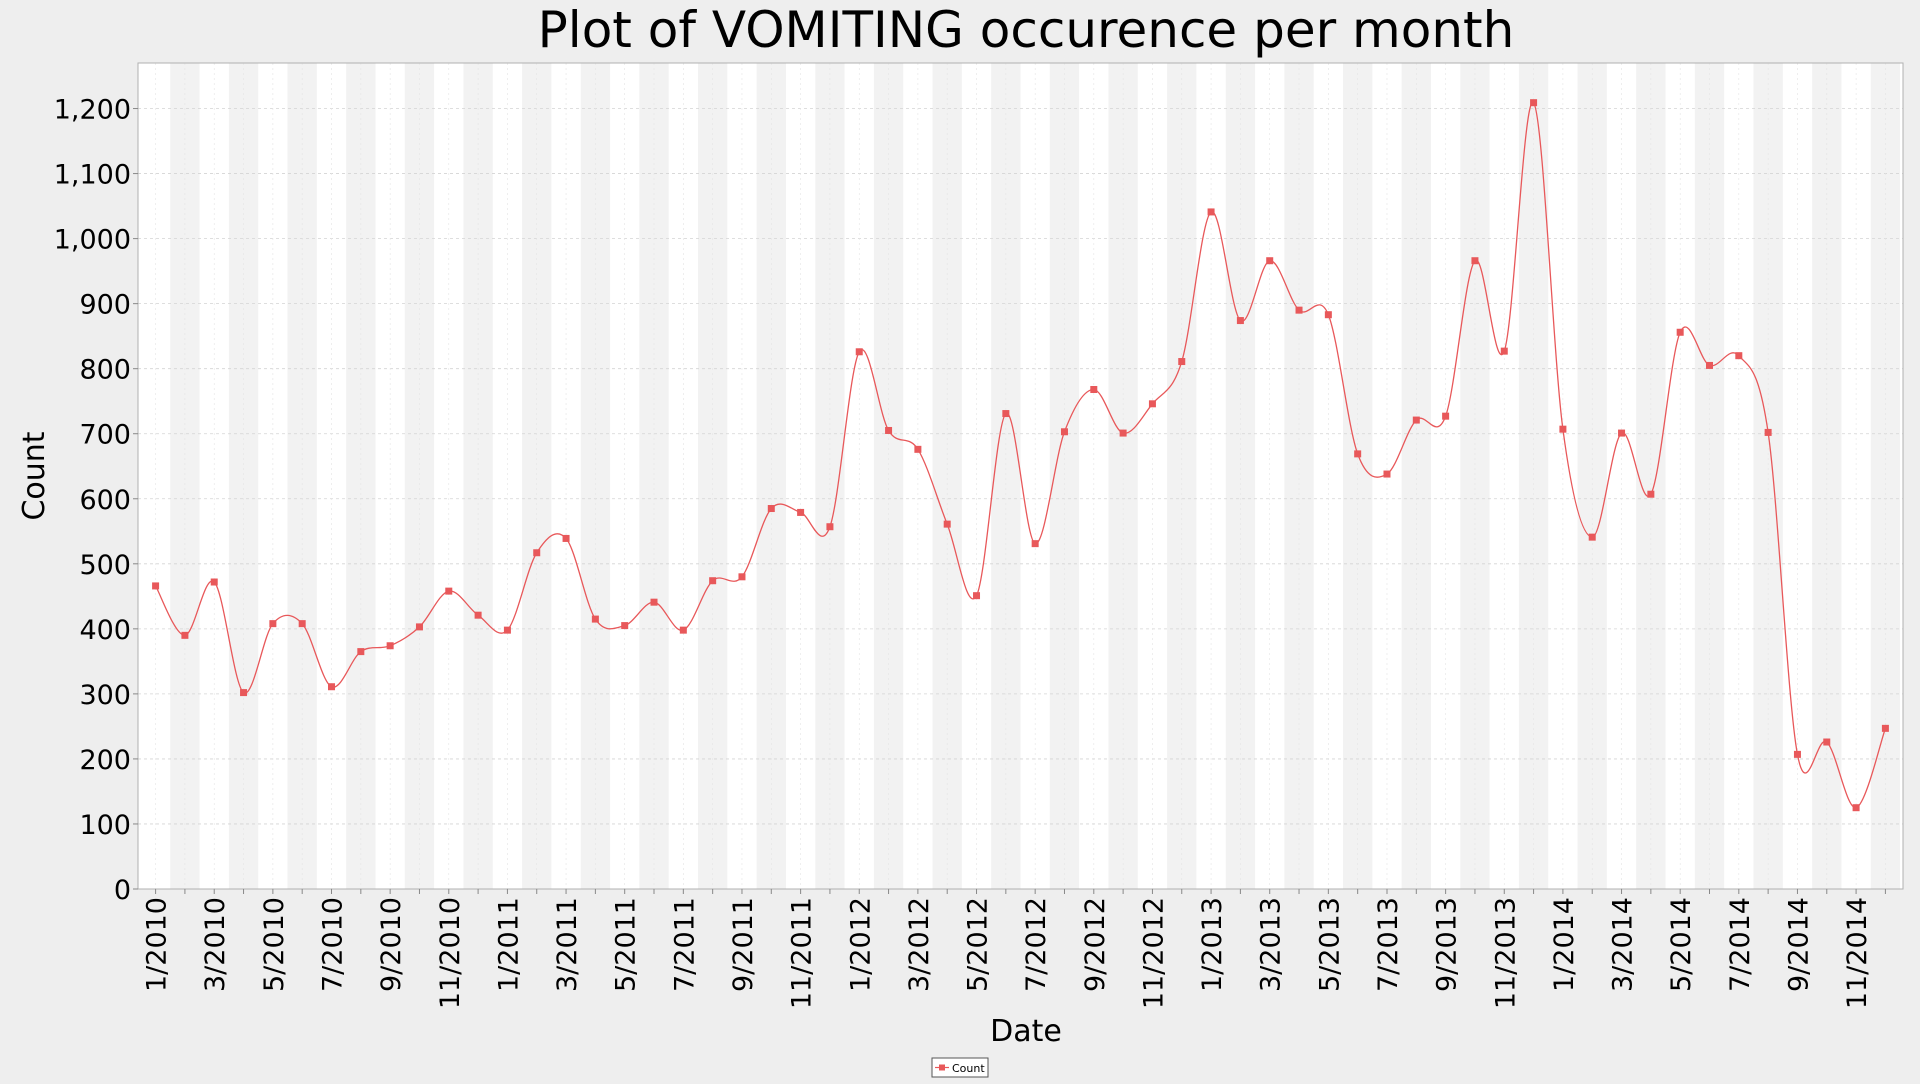 This screenshot has width=1920, height=1084. I want to click on x-tick-label: 9/2013, so click(1447, 944).